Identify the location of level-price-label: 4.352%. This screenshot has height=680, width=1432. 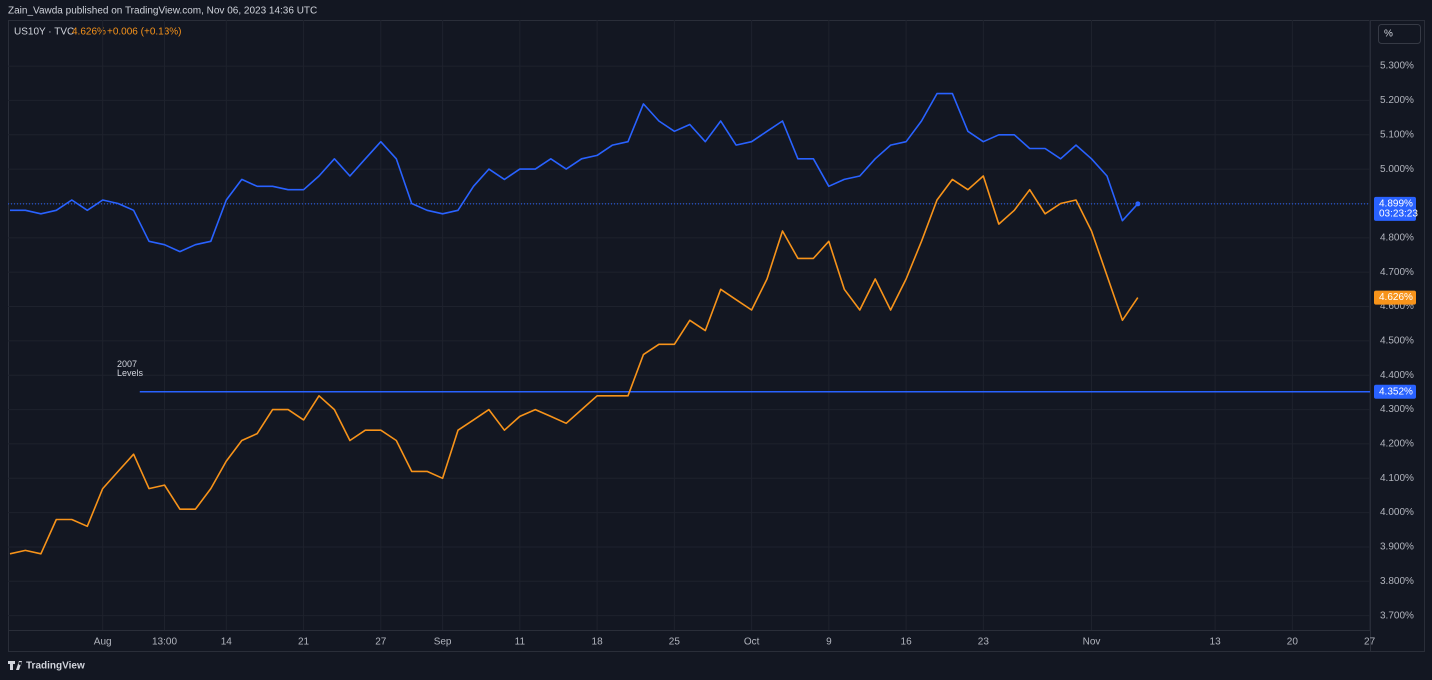
(1396, 391).